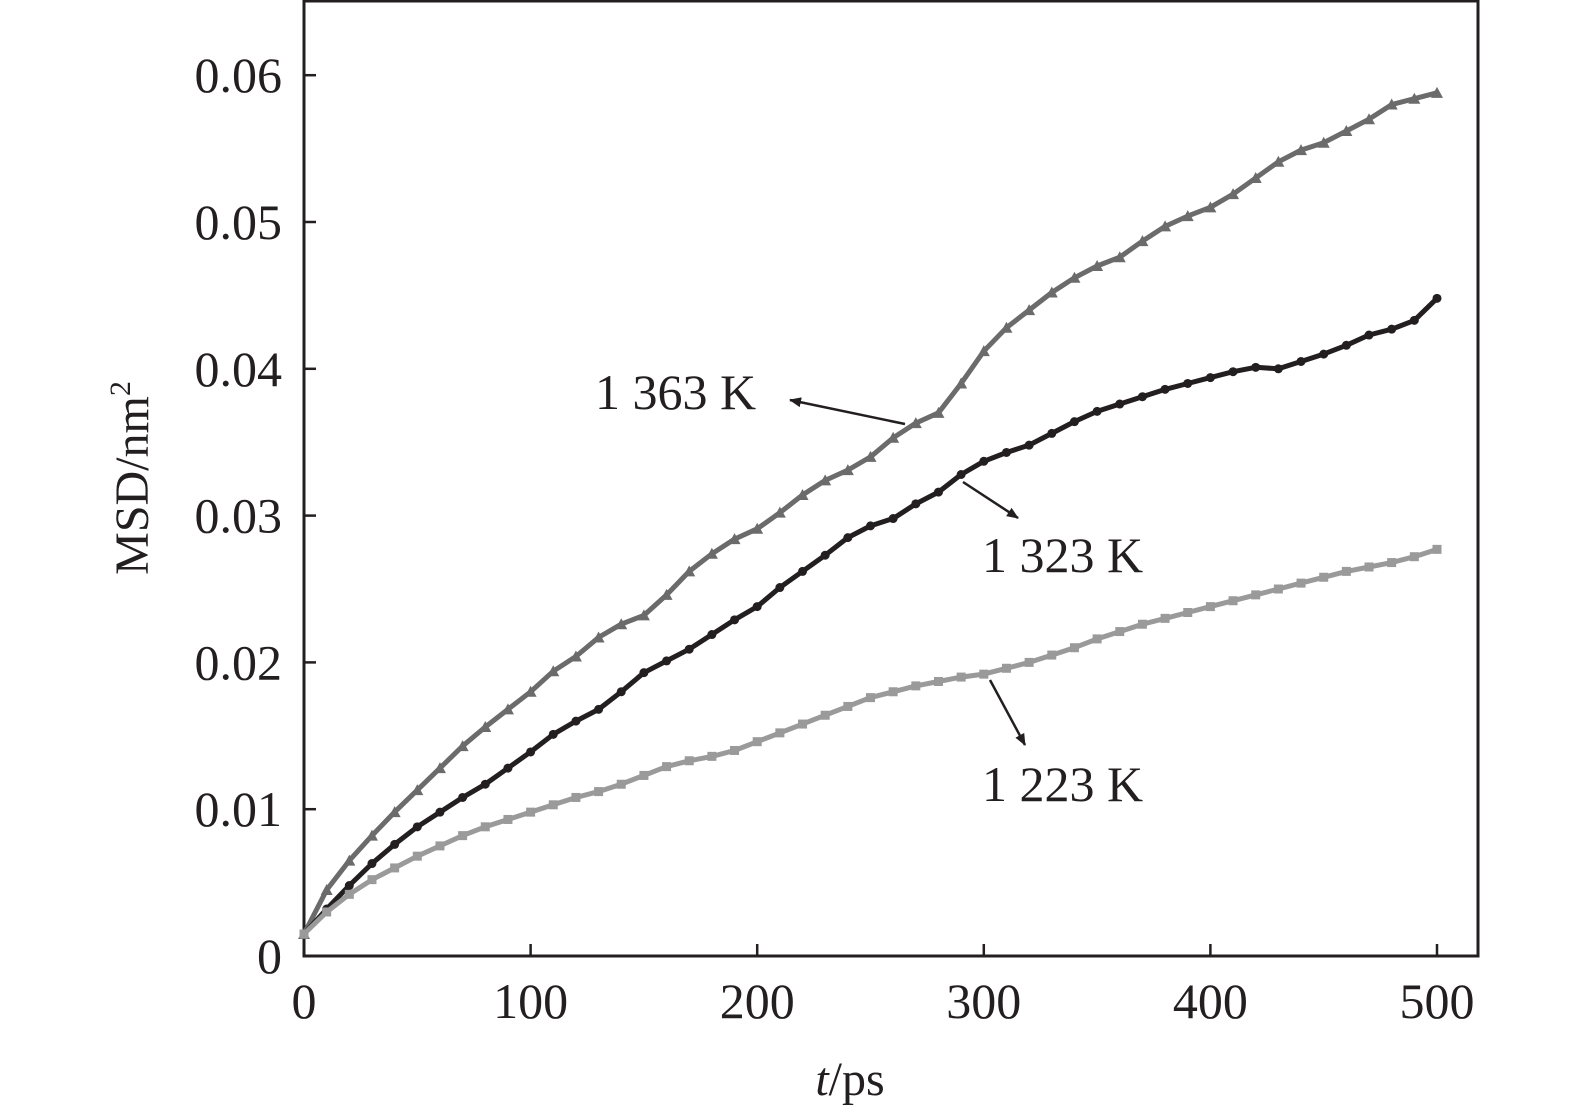  What do you see at coordinates (757, 1001) in the screenshot?
I see `x-tick-label: 200` at bounding box center [757, 1001].